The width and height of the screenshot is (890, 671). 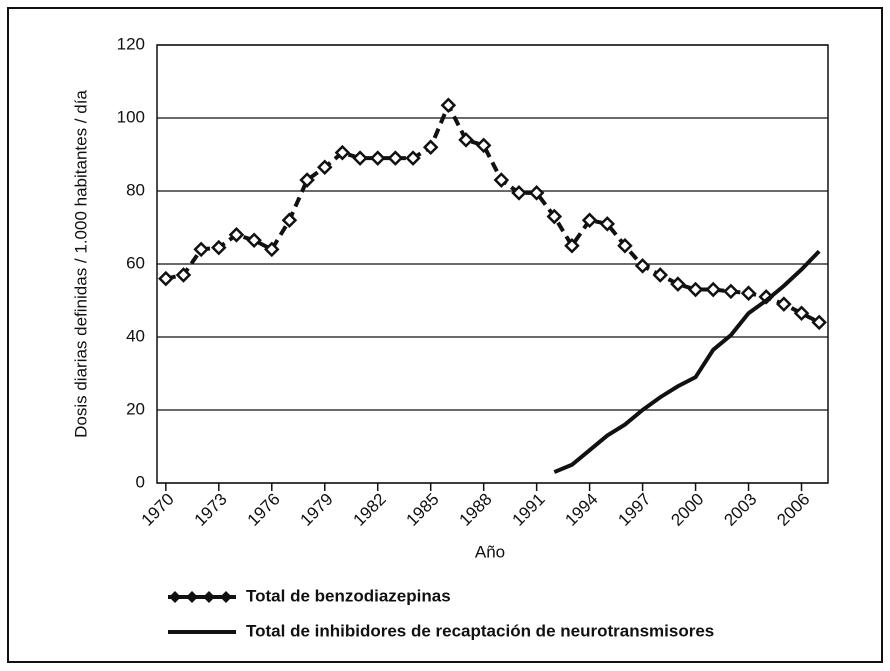 I want to click on x-tick-label: 1982, so click(x=370, y=510).